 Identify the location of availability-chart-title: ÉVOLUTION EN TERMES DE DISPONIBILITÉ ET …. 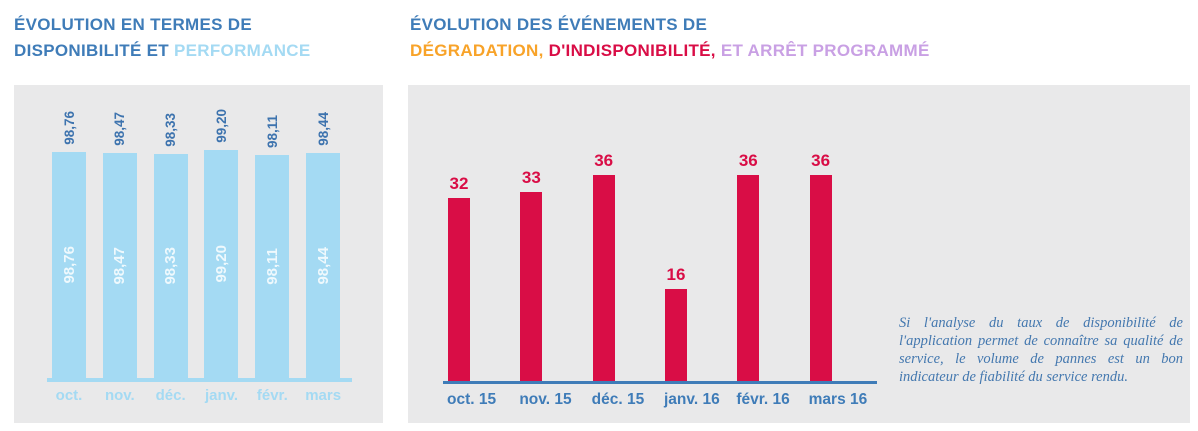
(162, 38).